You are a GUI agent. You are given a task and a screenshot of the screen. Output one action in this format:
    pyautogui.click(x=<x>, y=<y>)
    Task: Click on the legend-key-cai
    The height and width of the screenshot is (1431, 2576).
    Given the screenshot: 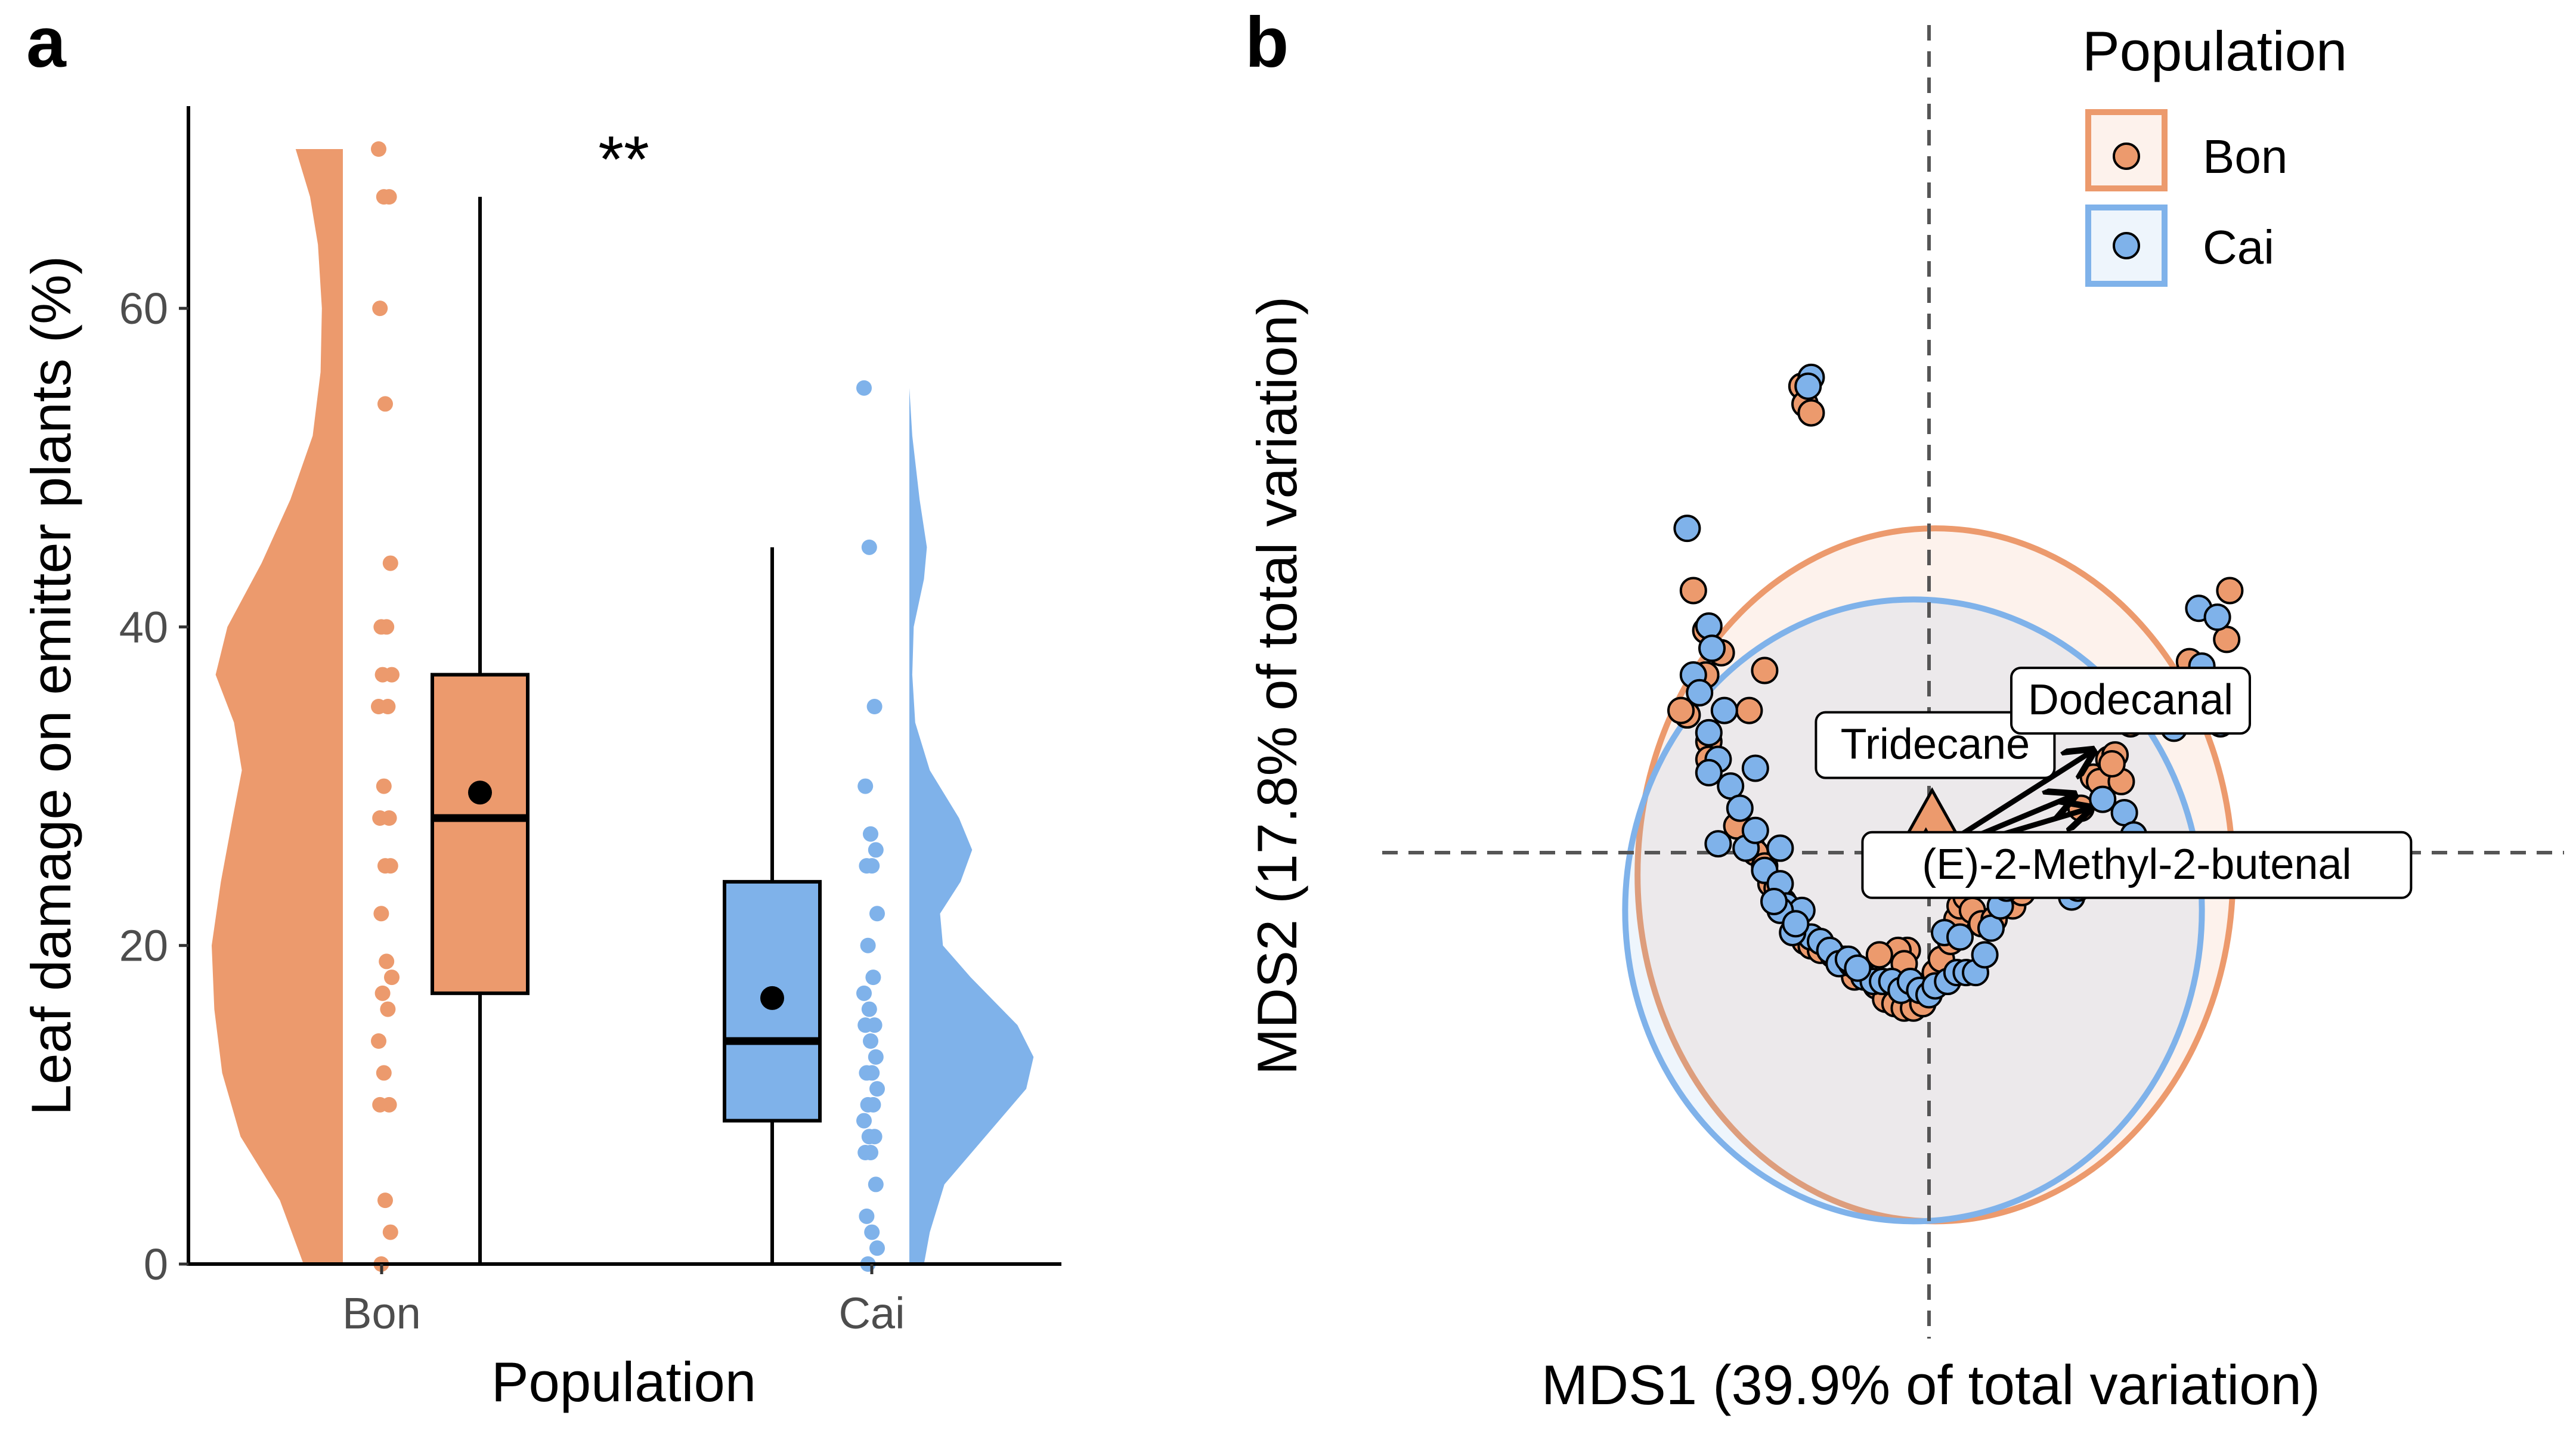 What is the action you would take?
    pyautogui.click(x=2126, y=246)
    